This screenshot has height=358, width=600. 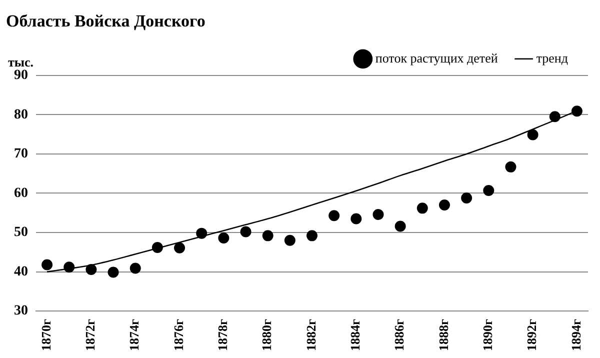 I want to click on x-tick-label: 1870г, so click(x=46, y=335).